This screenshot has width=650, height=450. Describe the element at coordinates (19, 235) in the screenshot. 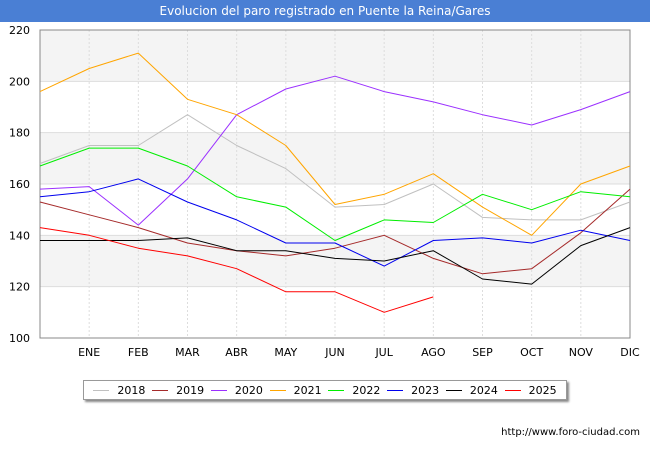

I see `y-tick-label: 140` at that location.